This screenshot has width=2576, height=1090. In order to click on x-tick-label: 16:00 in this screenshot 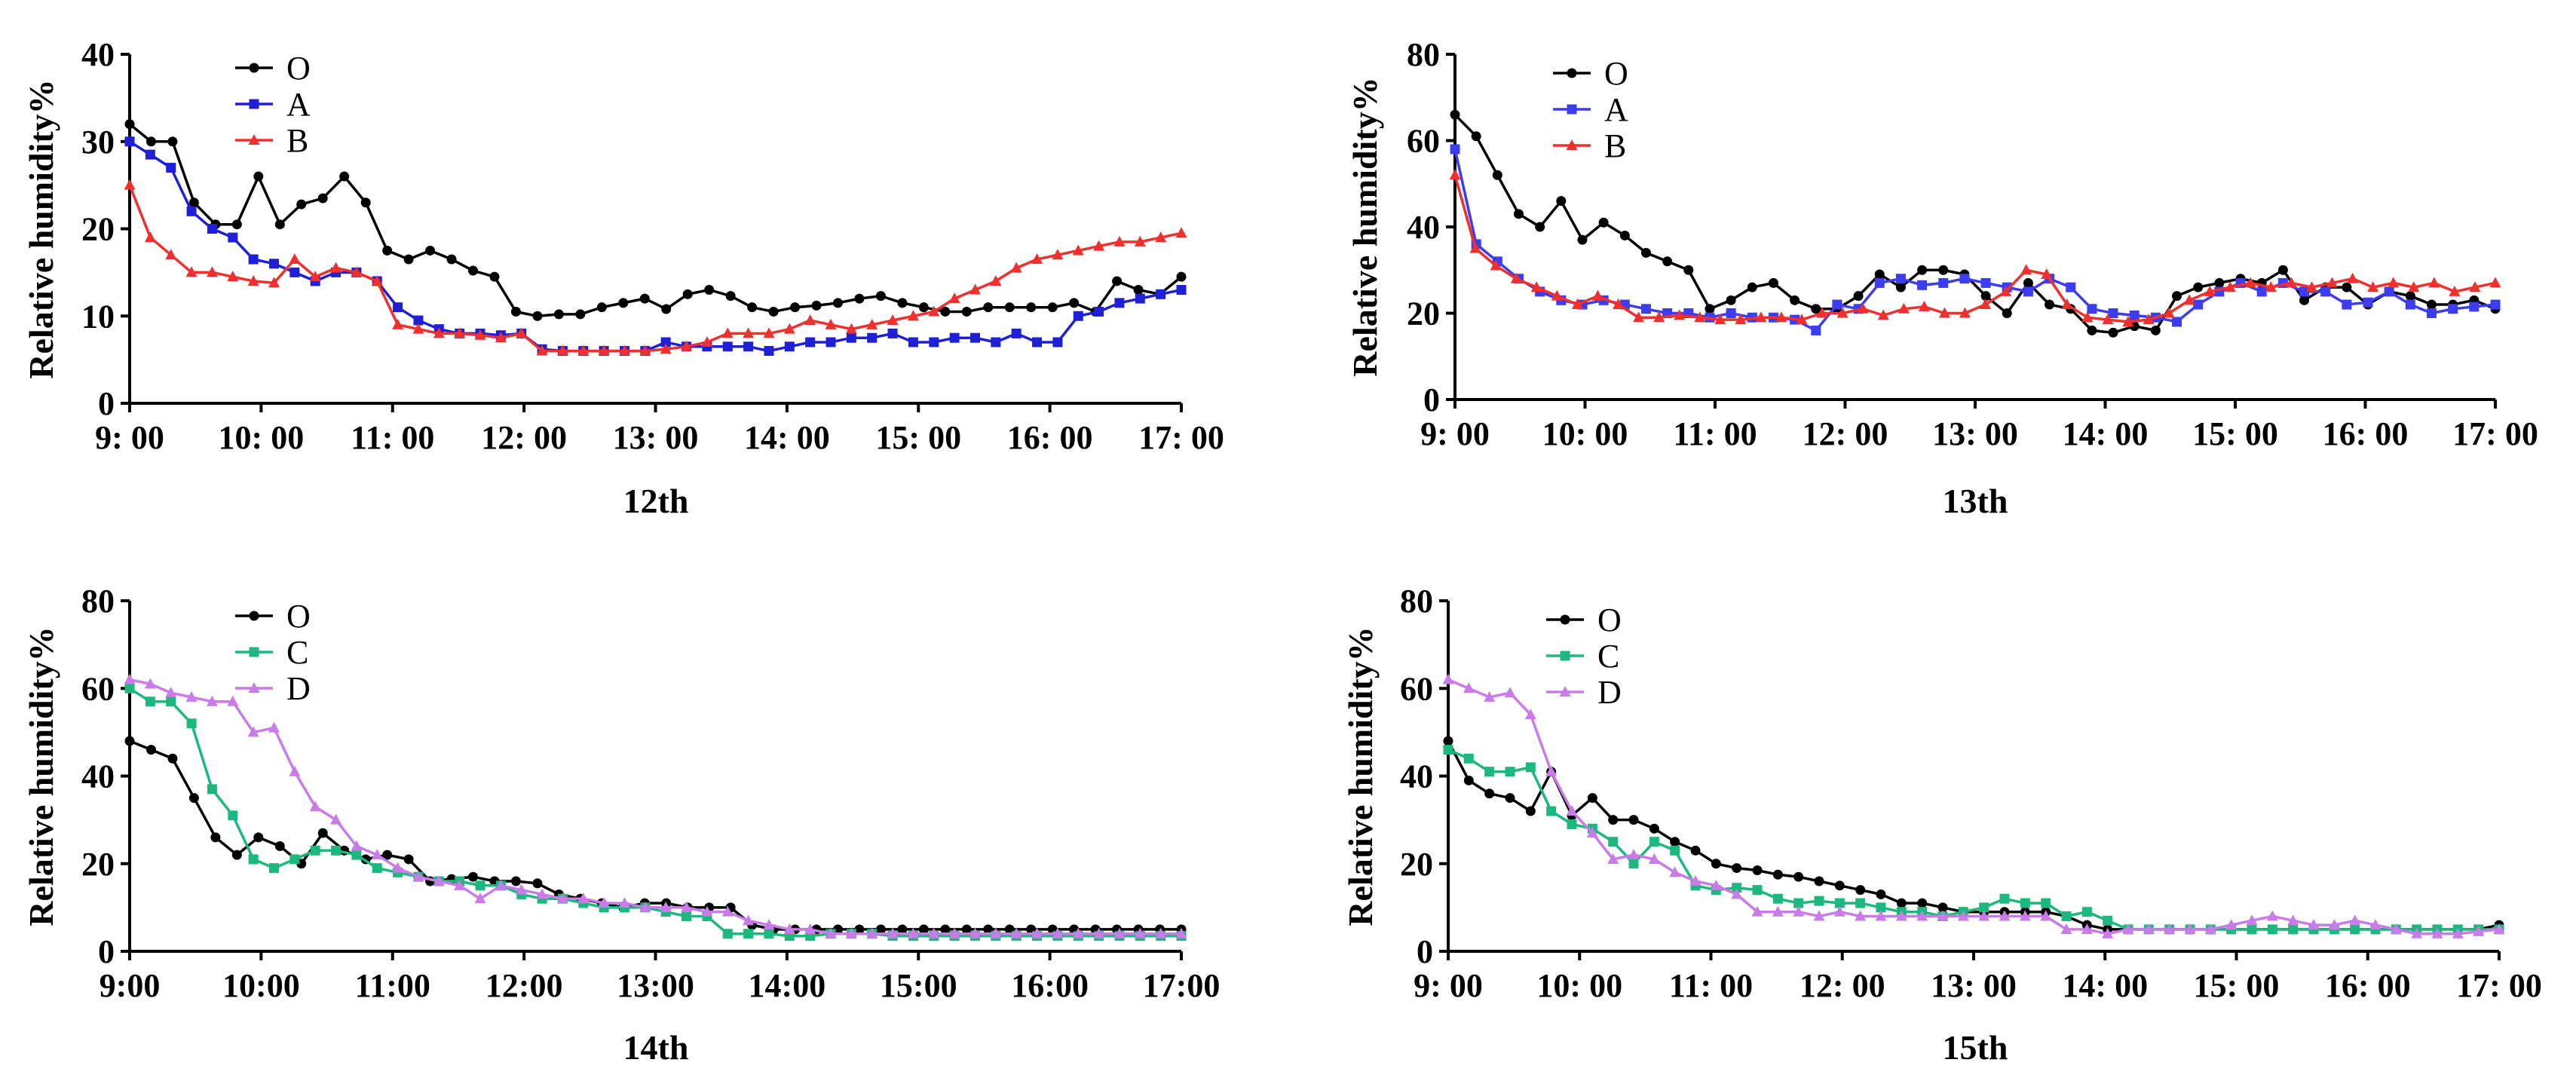, I will do `click(1050, 985)`.